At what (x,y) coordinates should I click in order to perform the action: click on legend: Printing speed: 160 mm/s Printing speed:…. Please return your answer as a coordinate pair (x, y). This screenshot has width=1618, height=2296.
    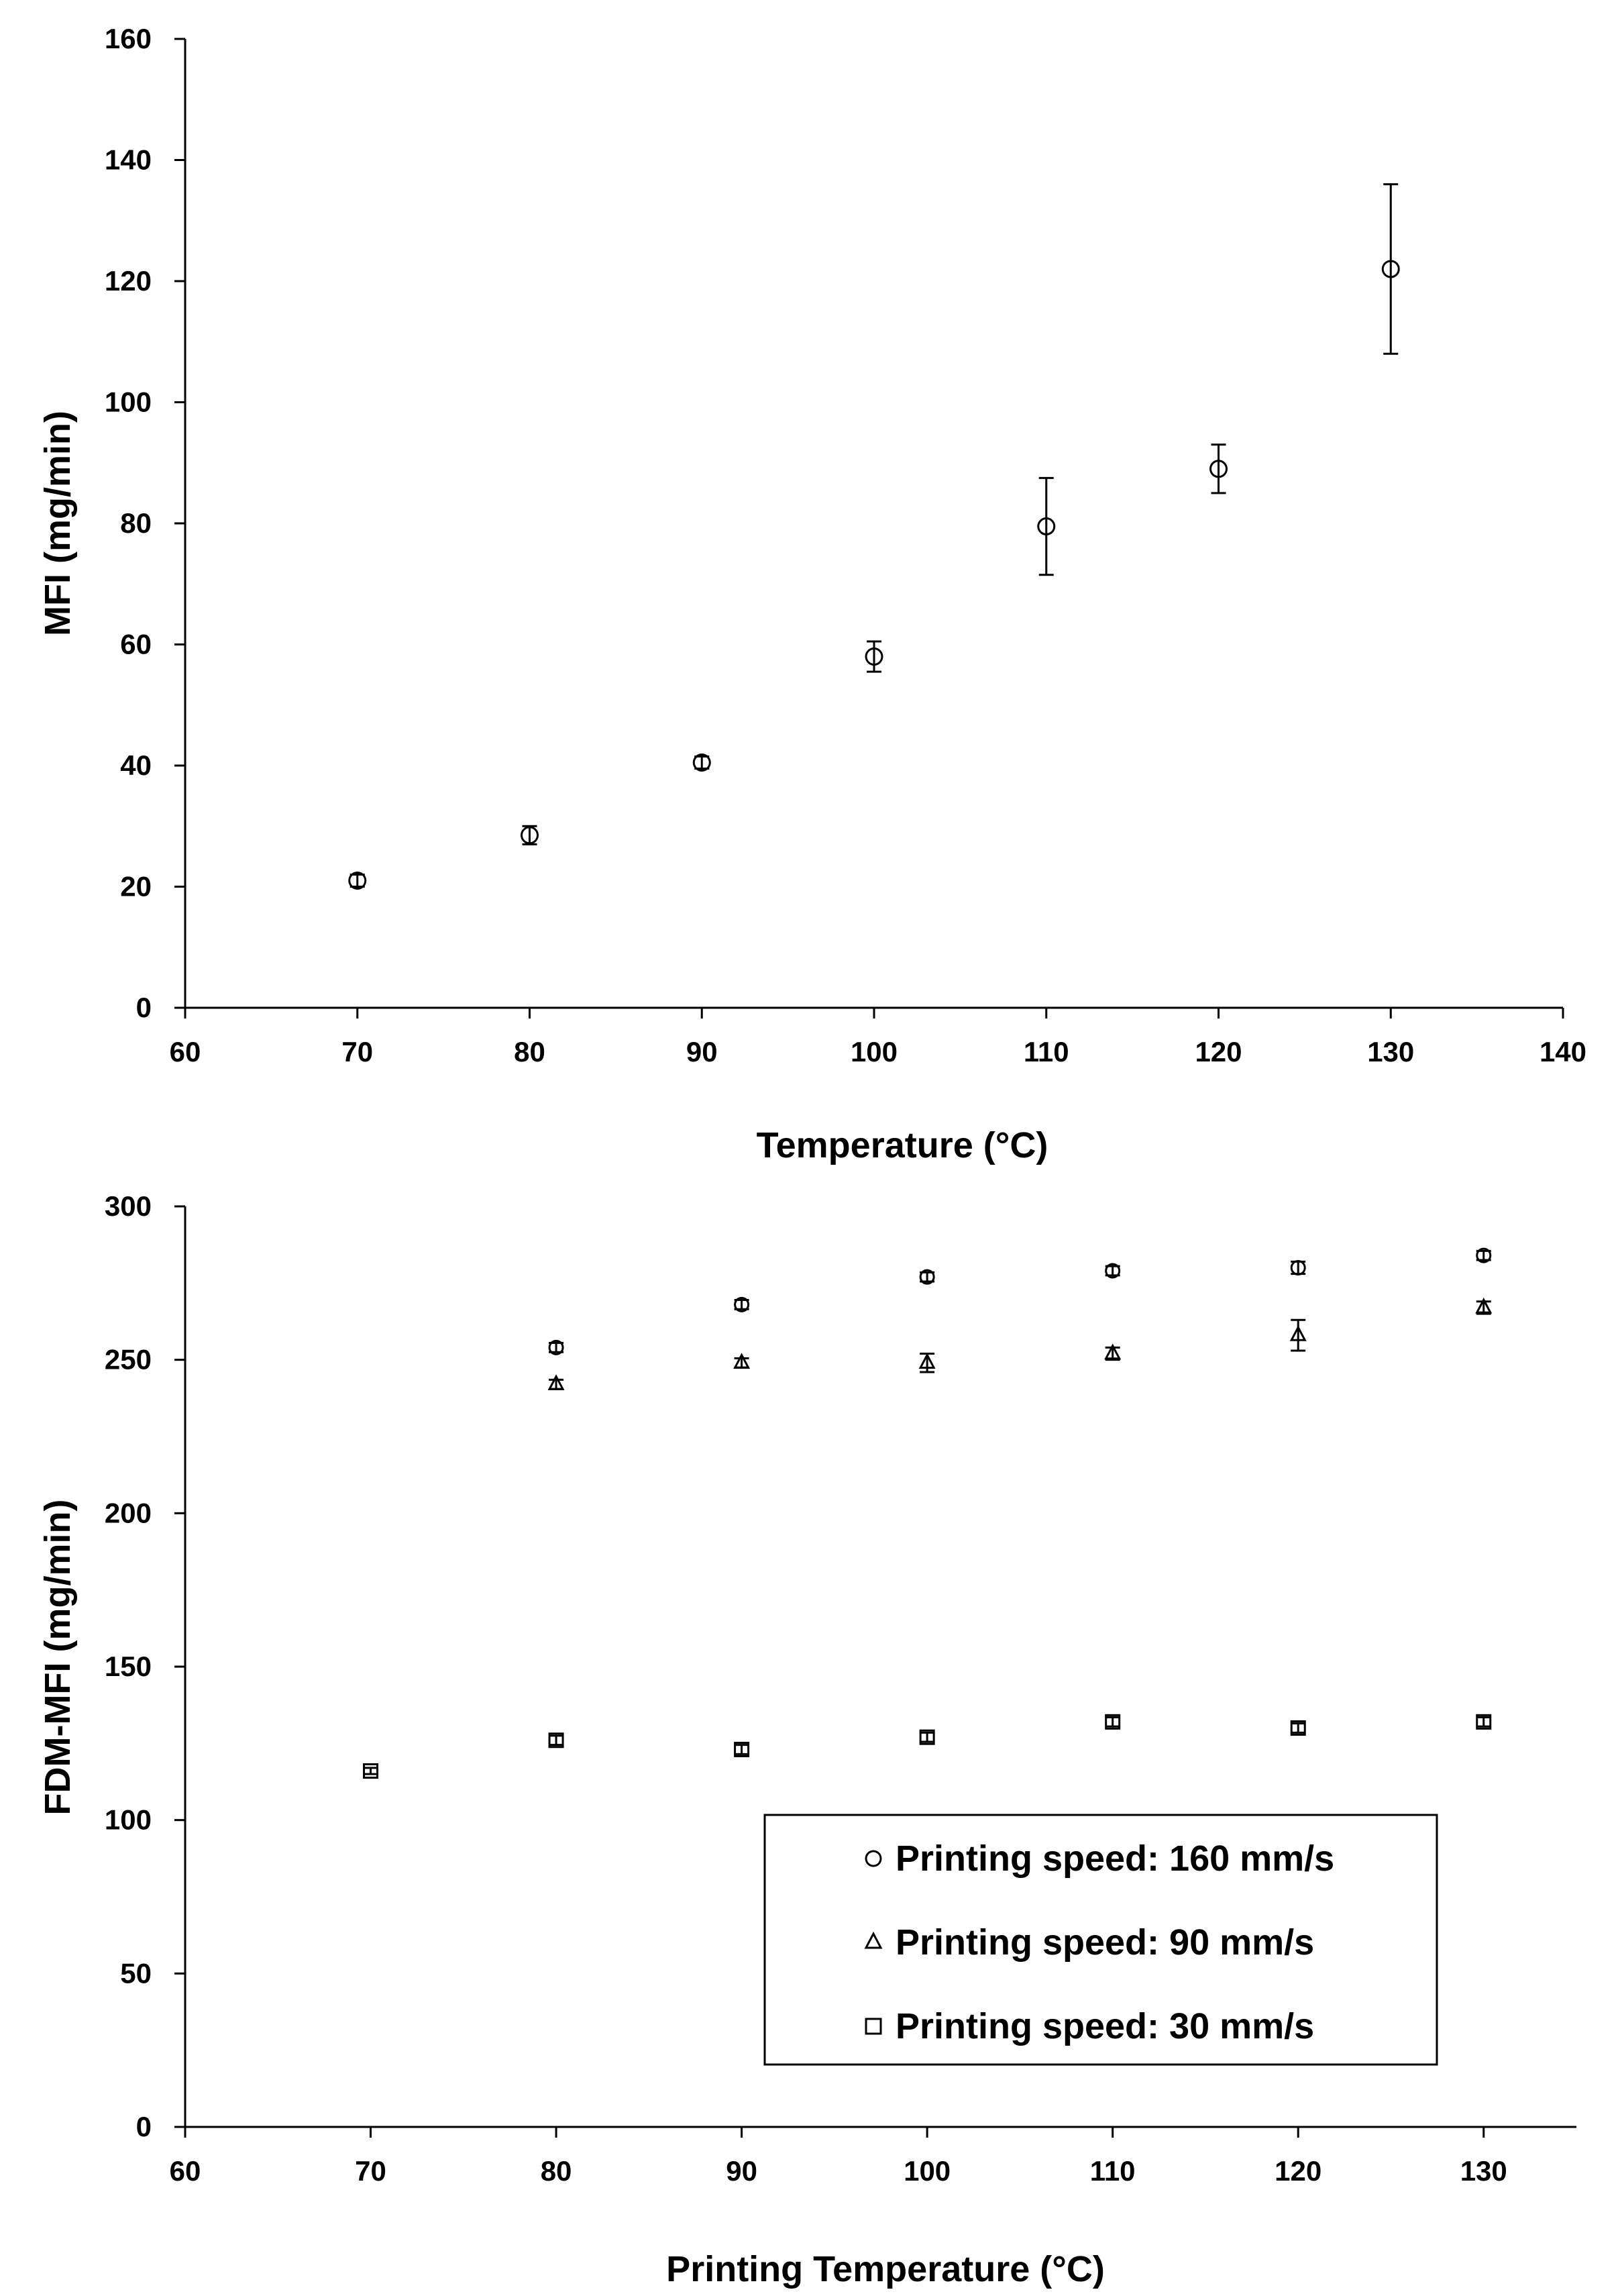
    Looking at the image, I should click on (1100, 1940).